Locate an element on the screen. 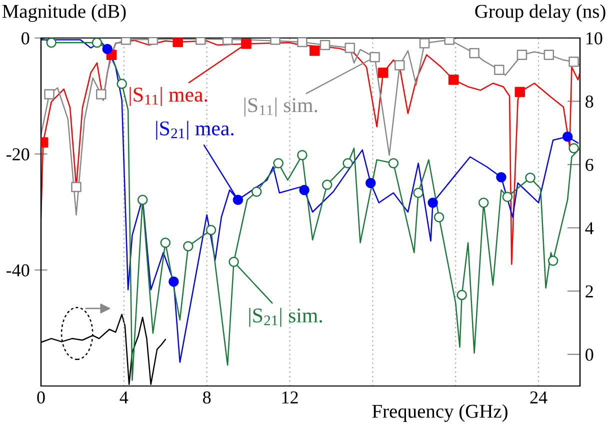  y2-tick-label: 0 is located at coordinates (590, 354).